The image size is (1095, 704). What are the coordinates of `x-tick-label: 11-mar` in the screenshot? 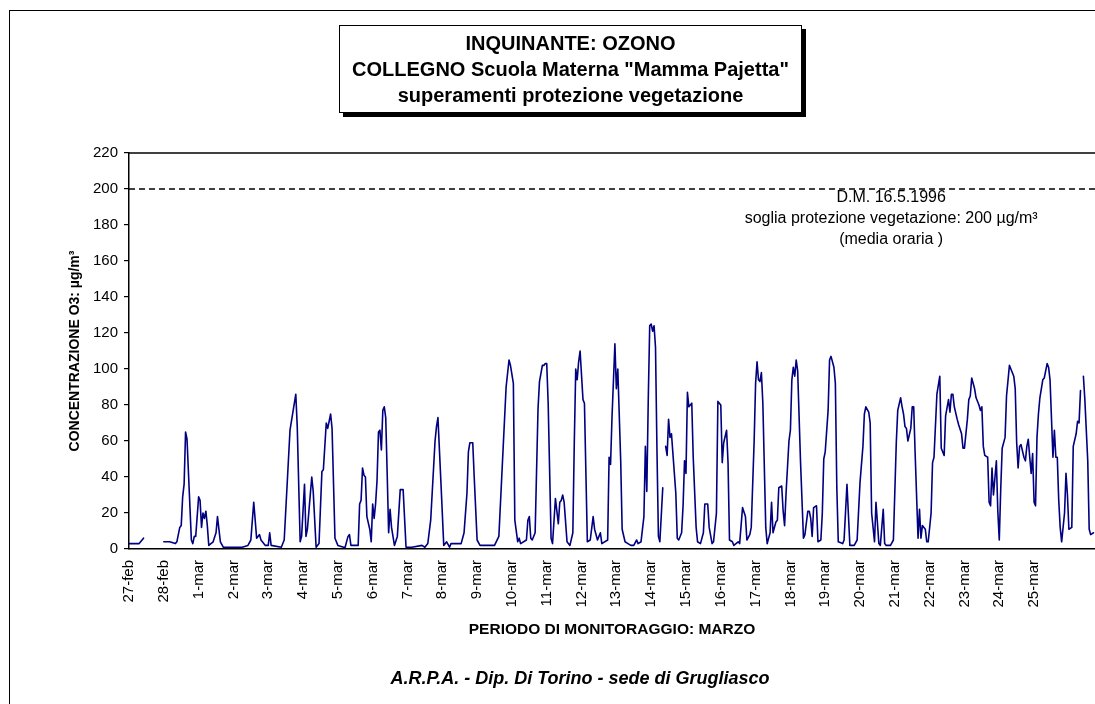 It's located at (545, 583).